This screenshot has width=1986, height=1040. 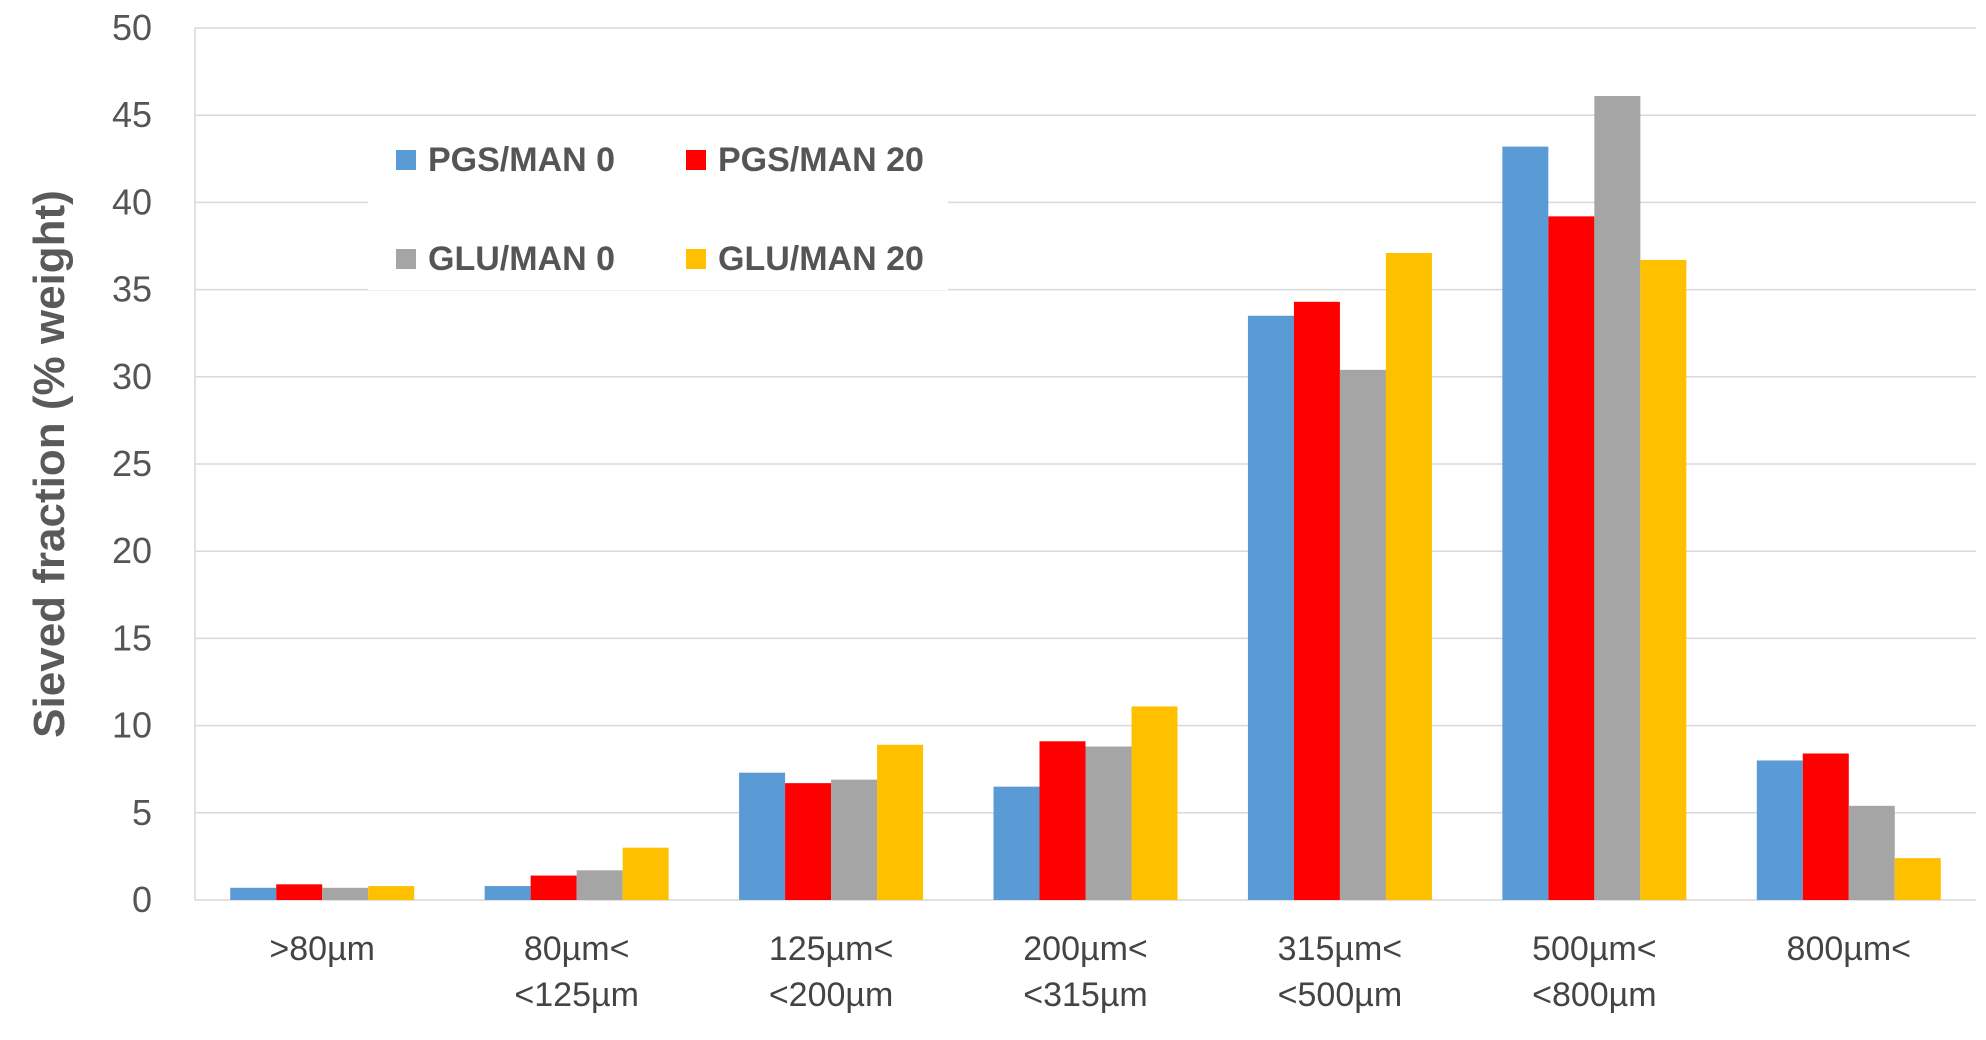 What do you see at coordinates (821, 160) in the screenshot?
I see `legend-label: PGS/MAN 20` at bounding box center [821, 160].